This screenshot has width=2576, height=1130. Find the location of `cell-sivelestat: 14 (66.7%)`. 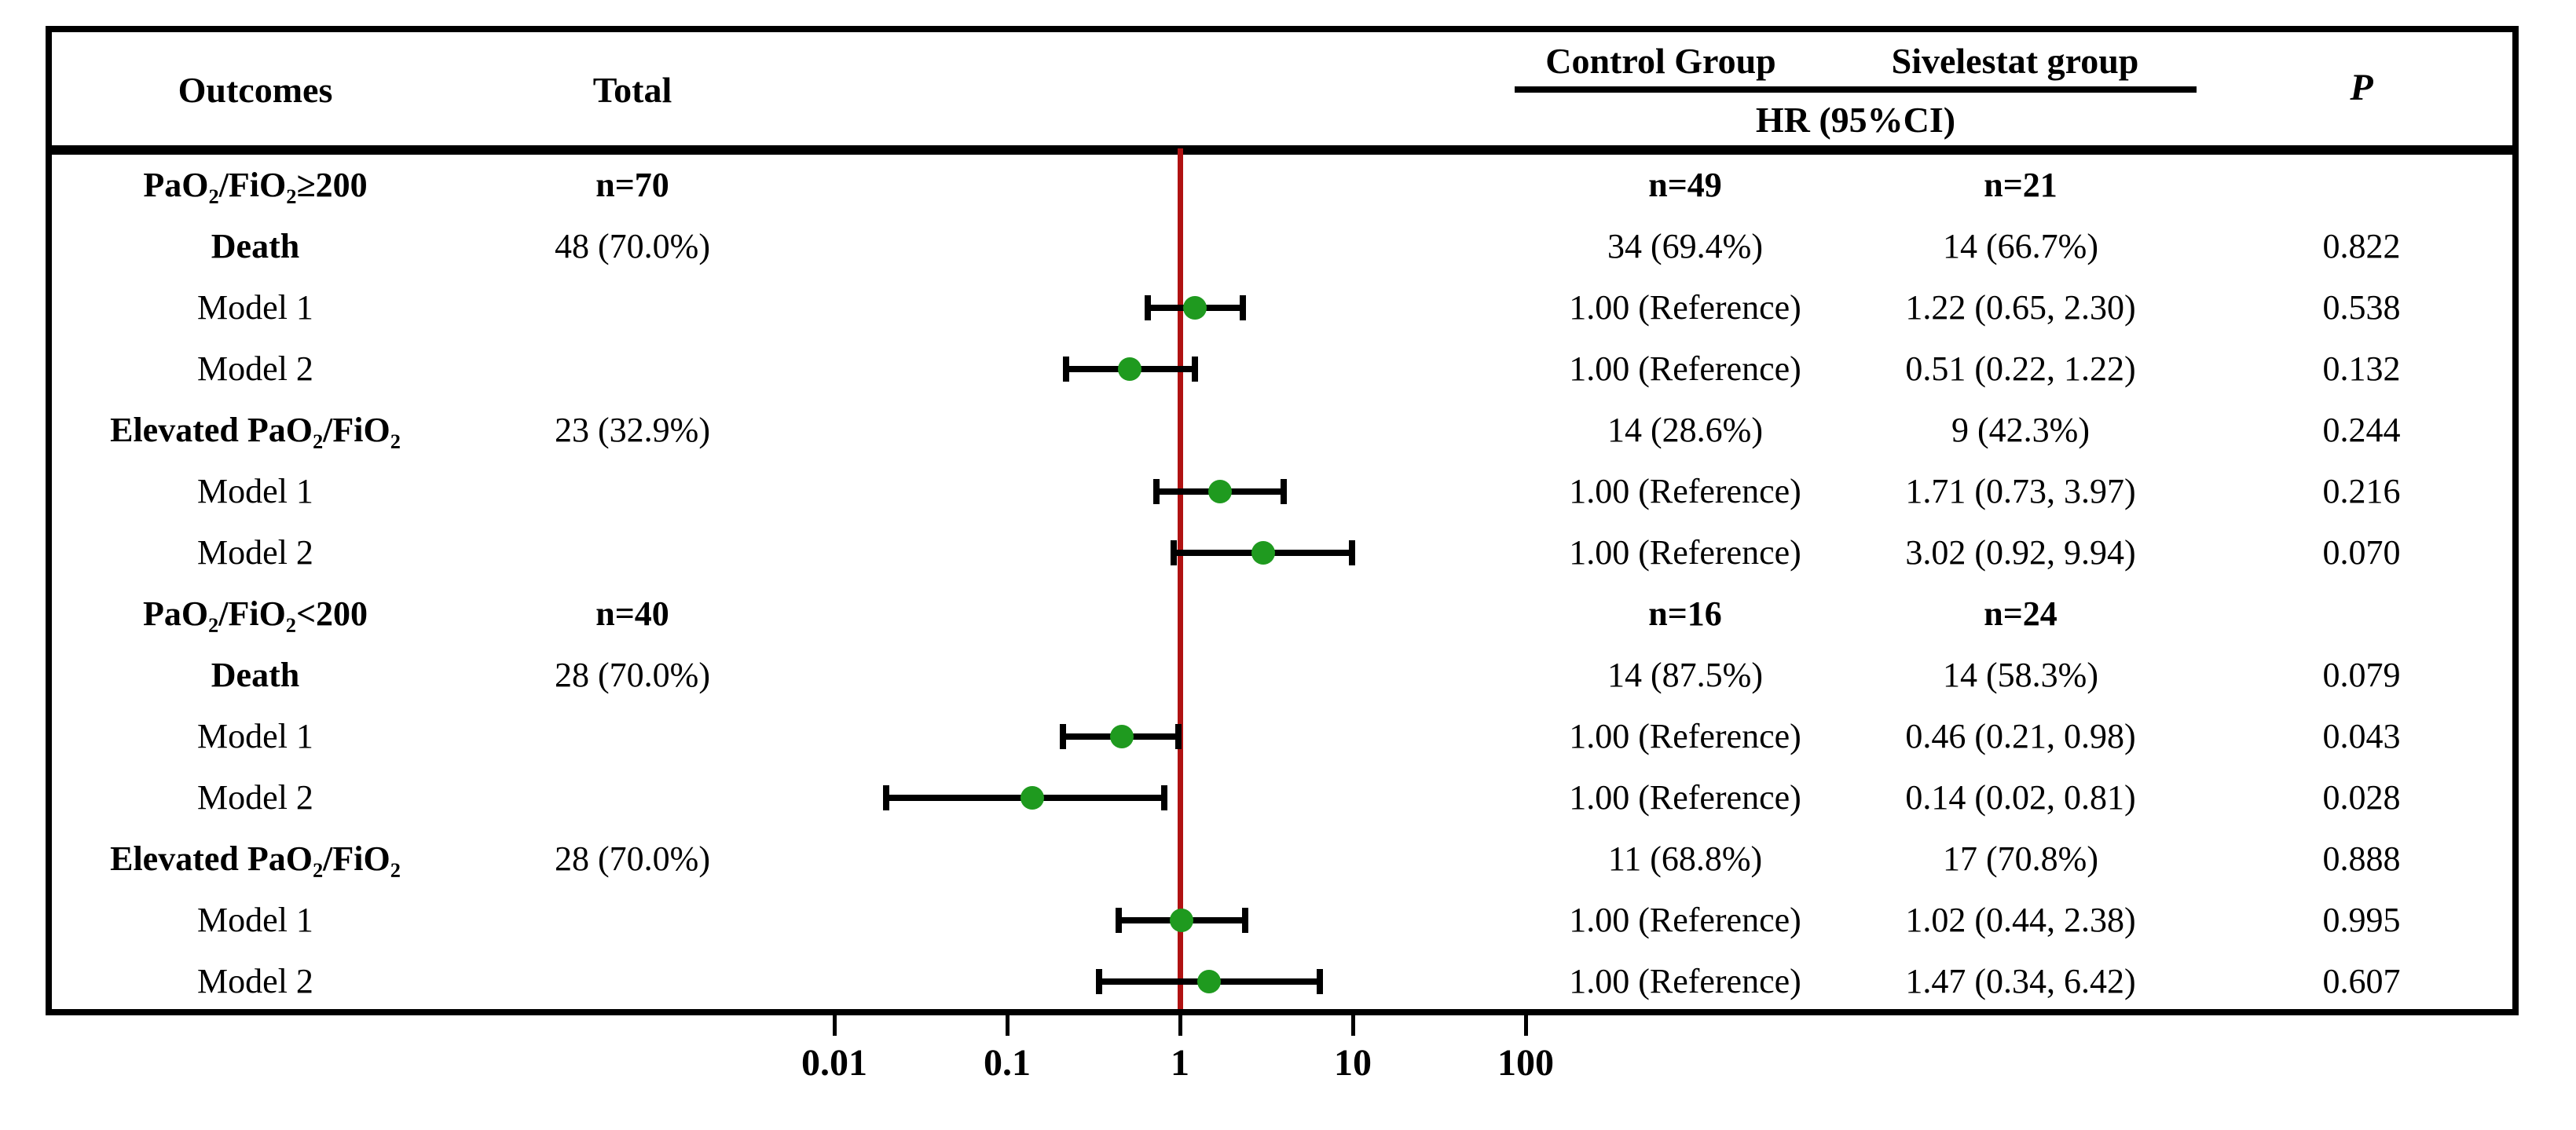

cell-sivelestat: 14 (66.7%) is located at coordinates (2020, 246).